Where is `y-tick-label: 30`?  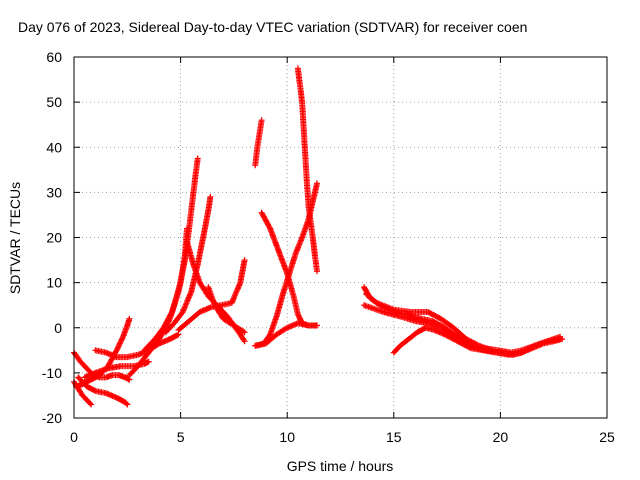
y-tick-label: 30 is located at coordinates (54, 192).